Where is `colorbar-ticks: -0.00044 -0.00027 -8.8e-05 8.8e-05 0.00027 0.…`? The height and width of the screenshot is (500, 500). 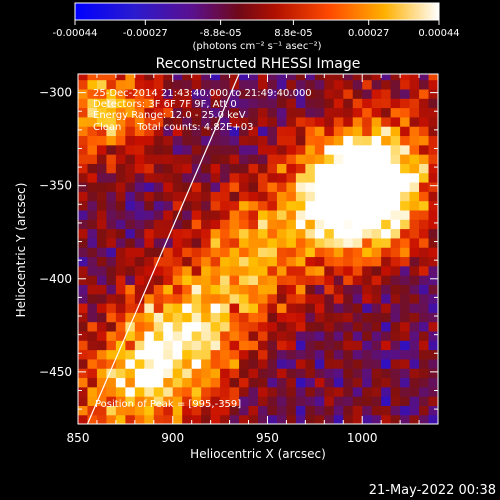
colorbar-ticks: -0.00044 -0.00027 -8.8e-05 8.8e-05 0.00027 0.… is located at coordinates (256, 29).